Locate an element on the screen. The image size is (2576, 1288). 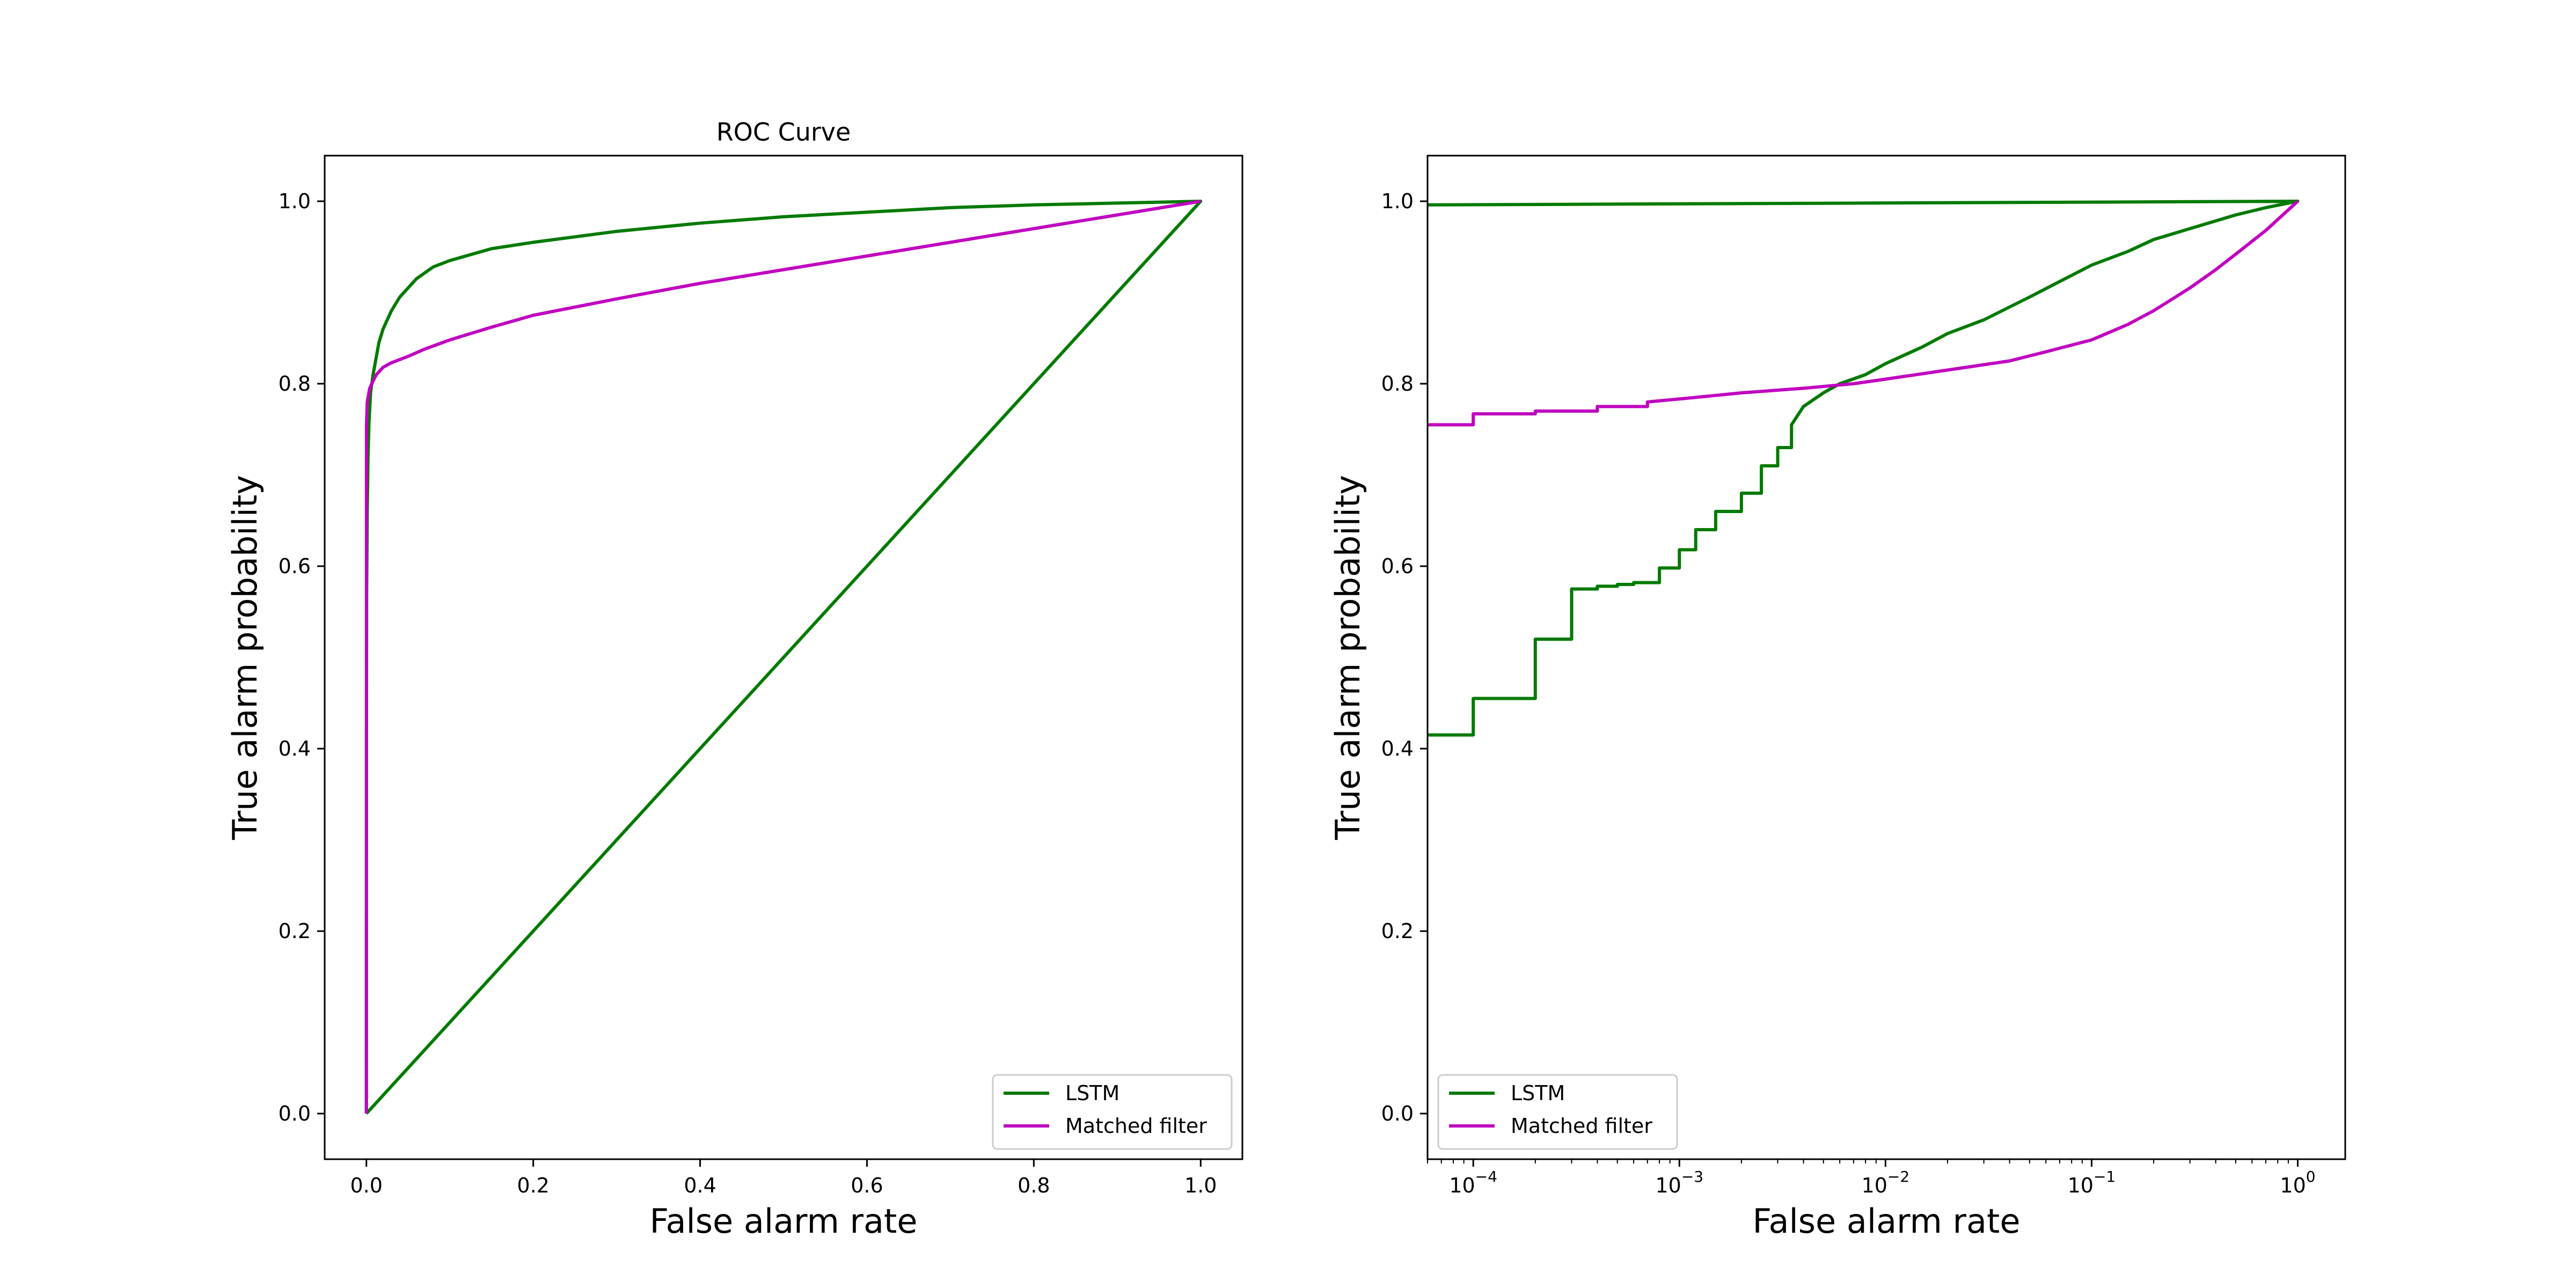
x-tick-label: 1.0 is located at coordinates (1200, 1185).